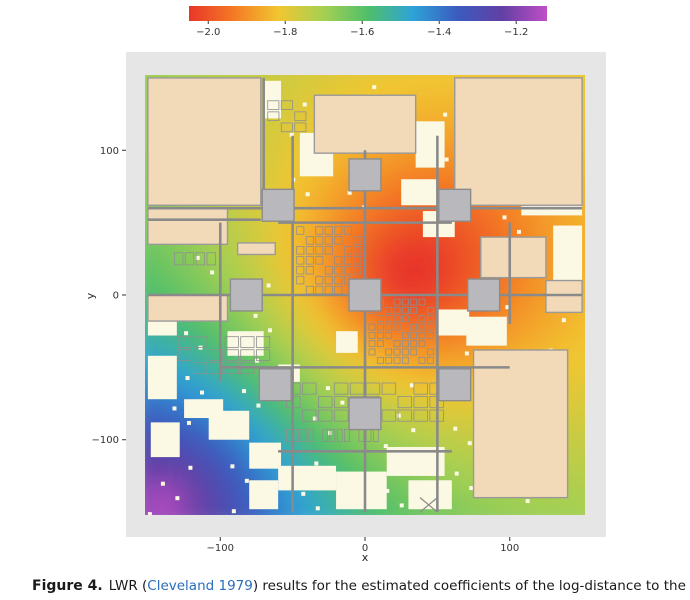 The width and height of the screenshot is (690, 600). I want to click on caption-citation-link: Cleveland 1979, so click(200, 586).